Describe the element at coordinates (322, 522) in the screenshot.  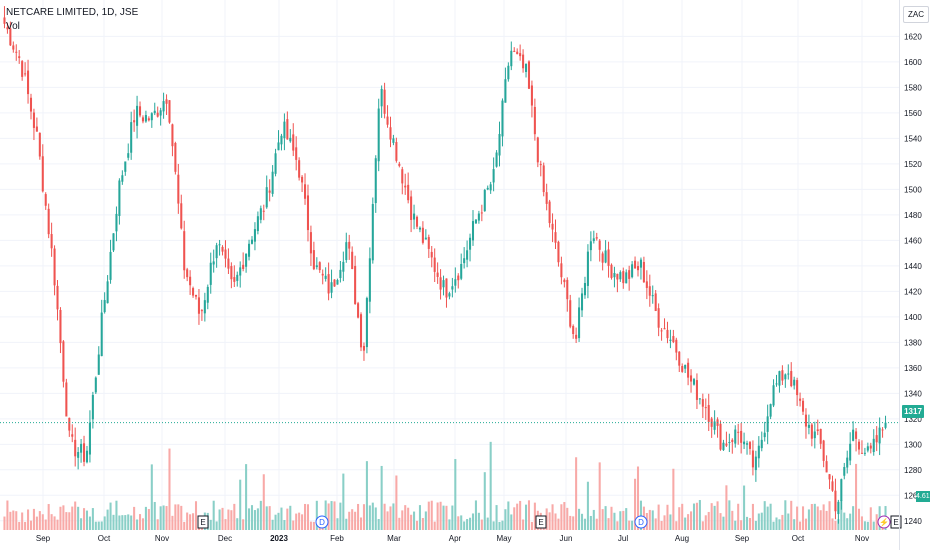
I see `dividend-marker` at that location.